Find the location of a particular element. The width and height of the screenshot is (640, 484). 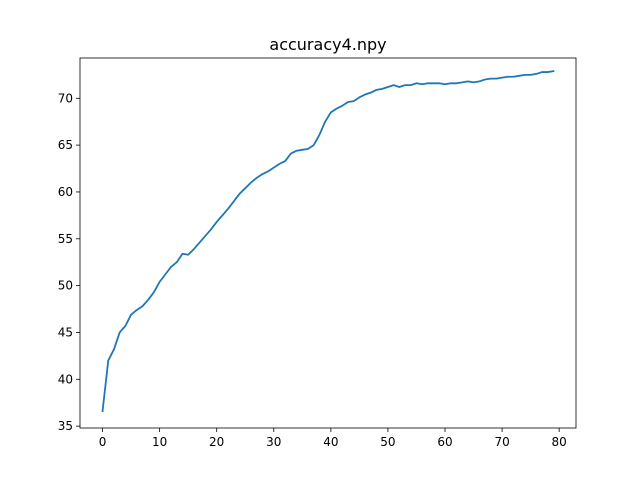

y-tick-label: 50 is located at coordinates (65, 286).